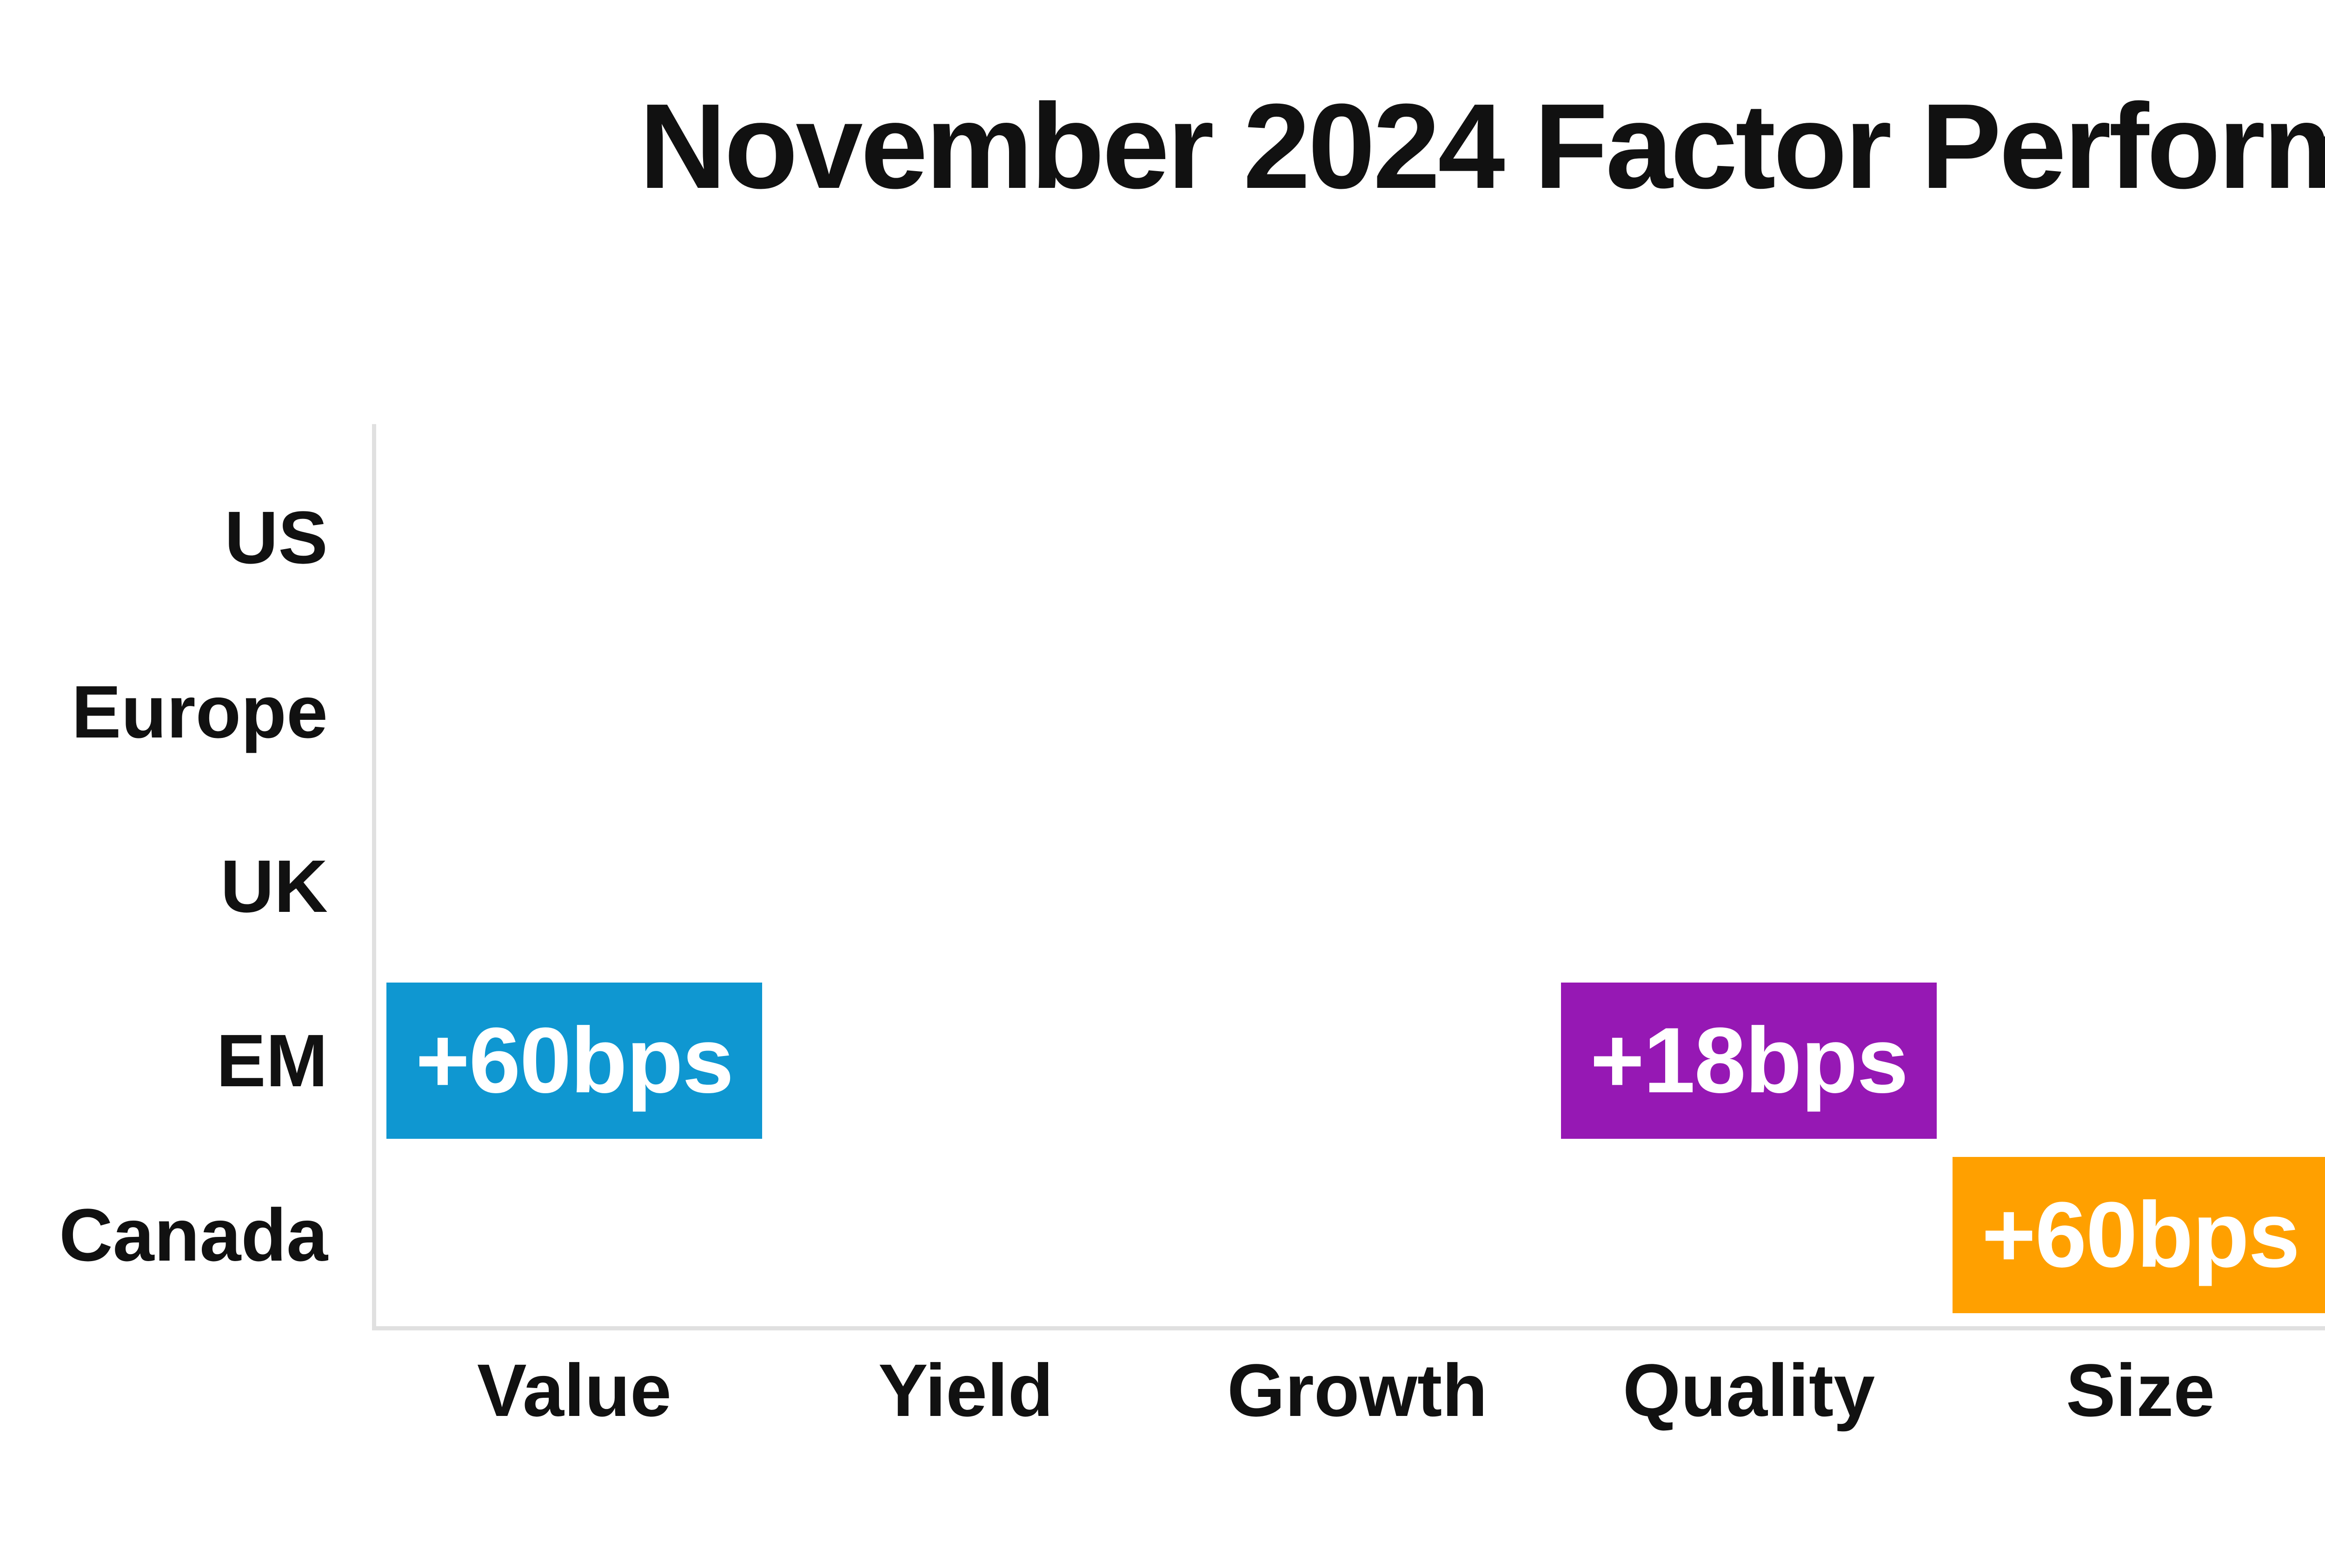  I want to click on cell-em-quality: +18bps, so click(1749, 1061).